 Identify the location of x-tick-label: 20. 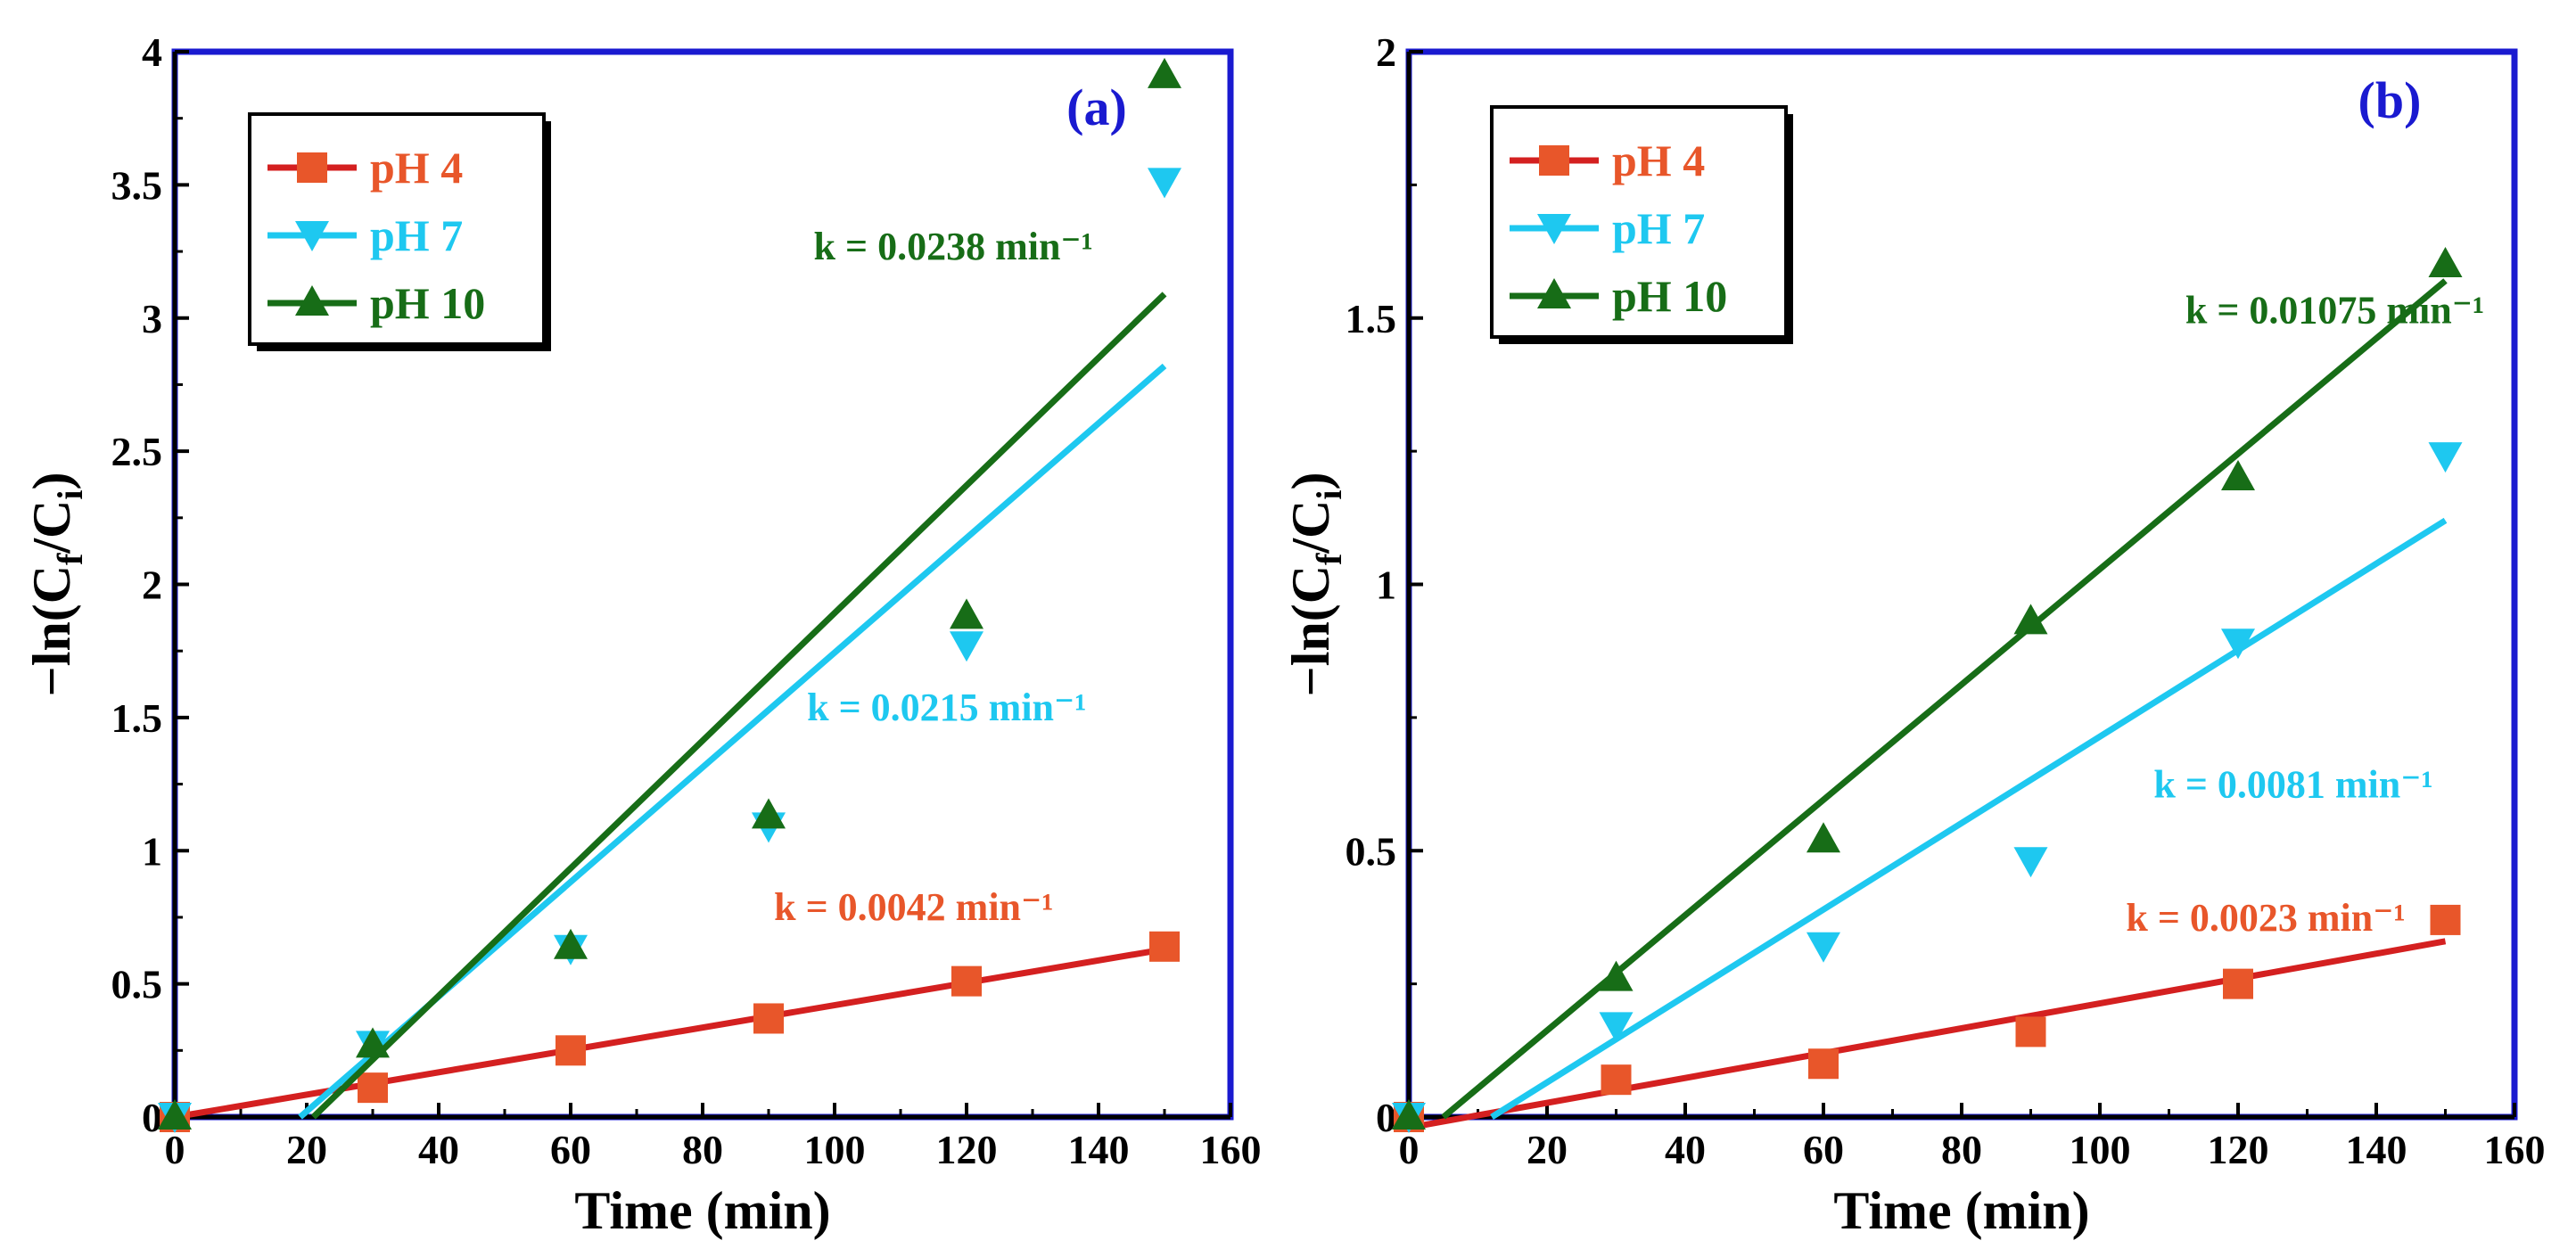
(306, 1149).